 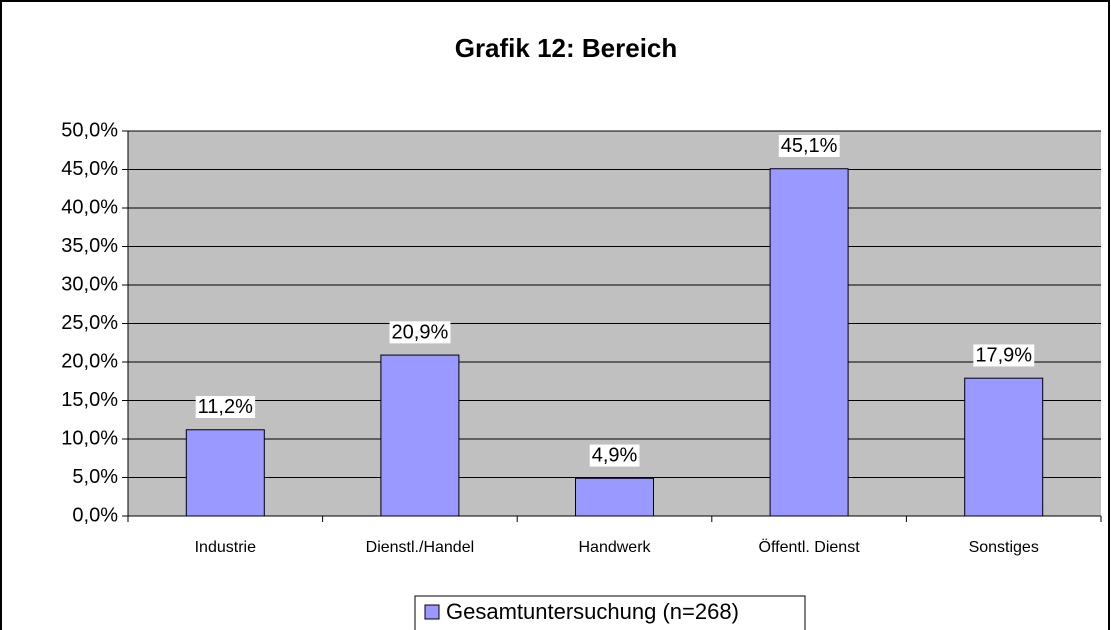 What do you see at coordinates (566, 48) in the screenshot?
I see `chart-title: Grafik 12: Bereich` at bounding box center [566, 48].